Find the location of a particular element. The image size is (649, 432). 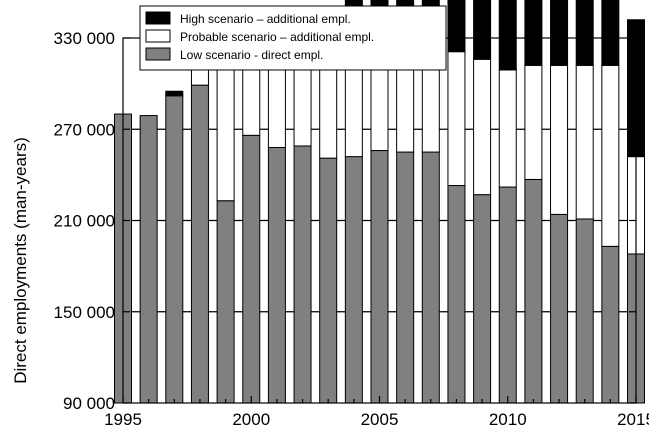

bar-segment-high-2014 is located at coordinates (610, 33).